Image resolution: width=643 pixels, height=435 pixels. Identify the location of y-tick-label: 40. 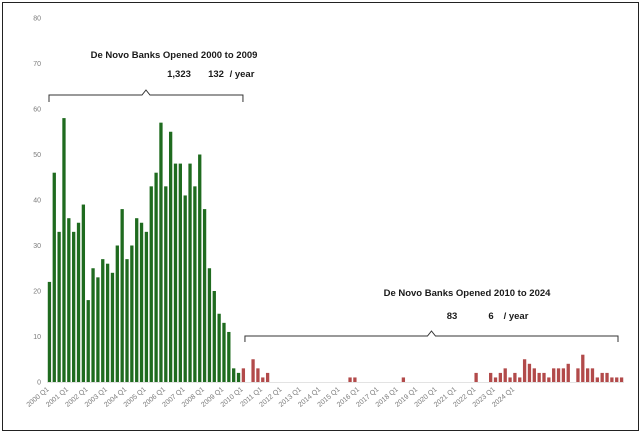
(37, 201).